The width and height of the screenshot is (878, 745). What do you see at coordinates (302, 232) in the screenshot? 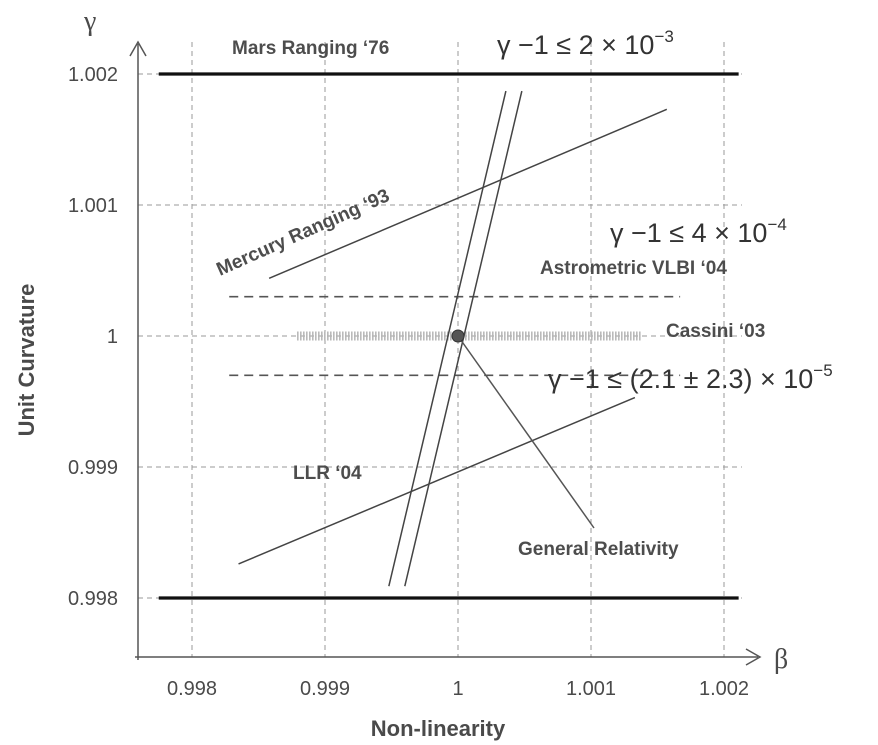
I see `series-label-mercury: Mercury Ranging ‘93` at bounding box center [302, 232].